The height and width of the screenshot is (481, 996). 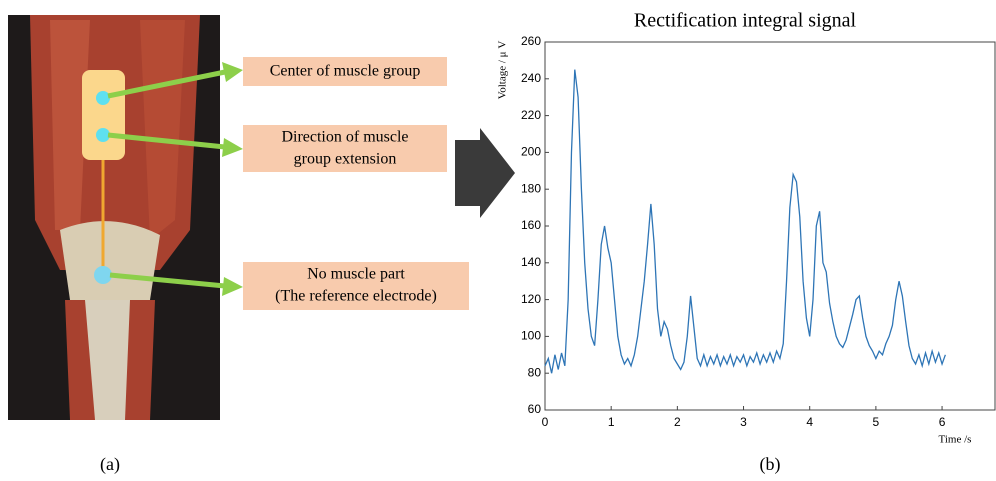 What do you see at coordinates (485, 173) in the screenshot?
I see `big-arrow` at bounding box center [485, 173].